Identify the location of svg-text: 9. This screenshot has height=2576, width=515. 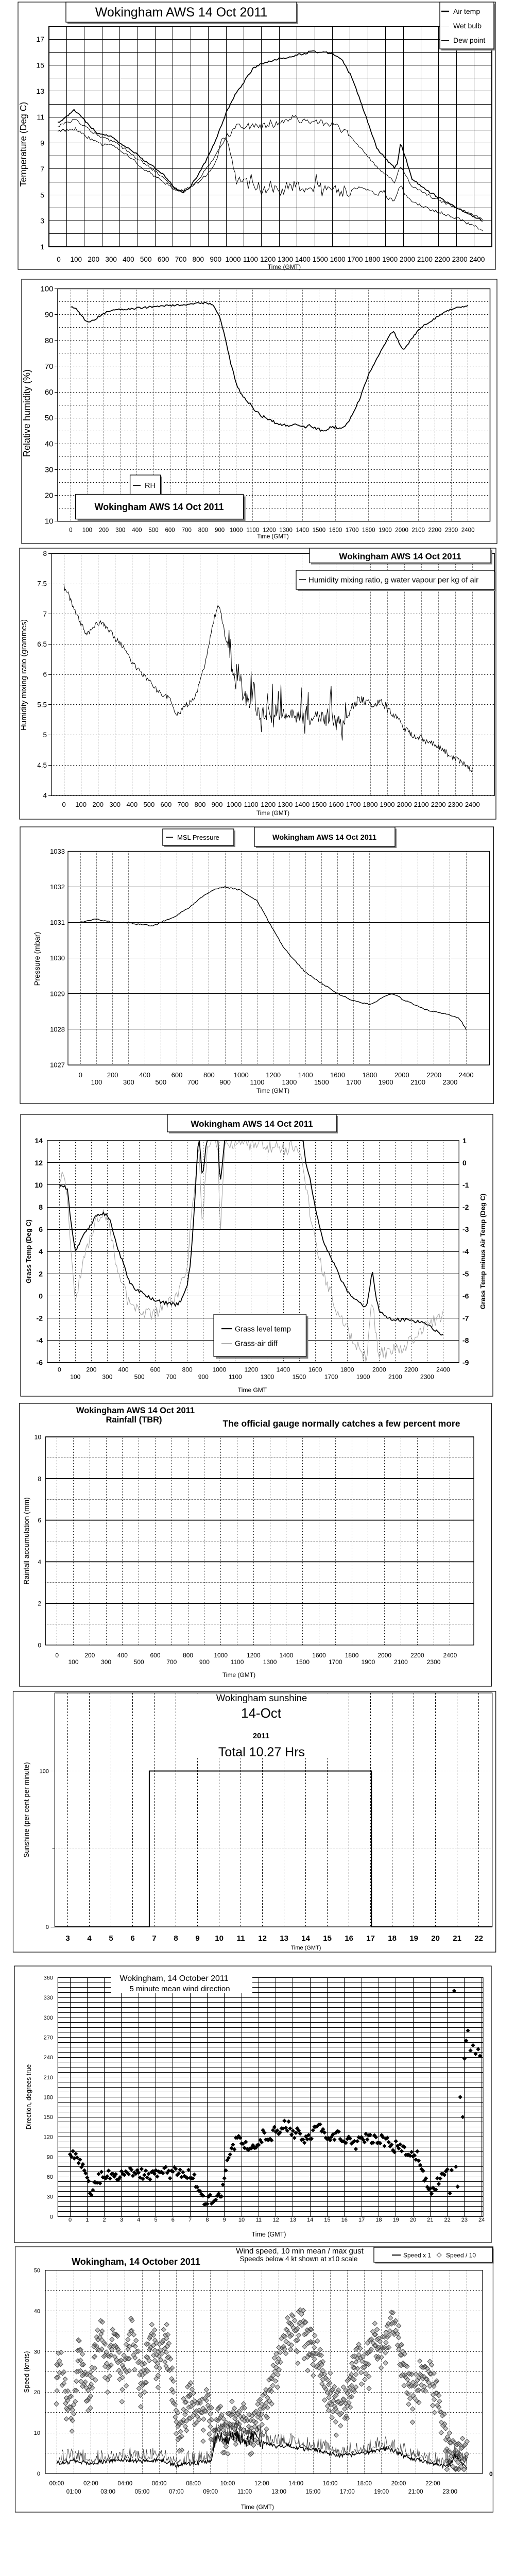
(197, 1938).